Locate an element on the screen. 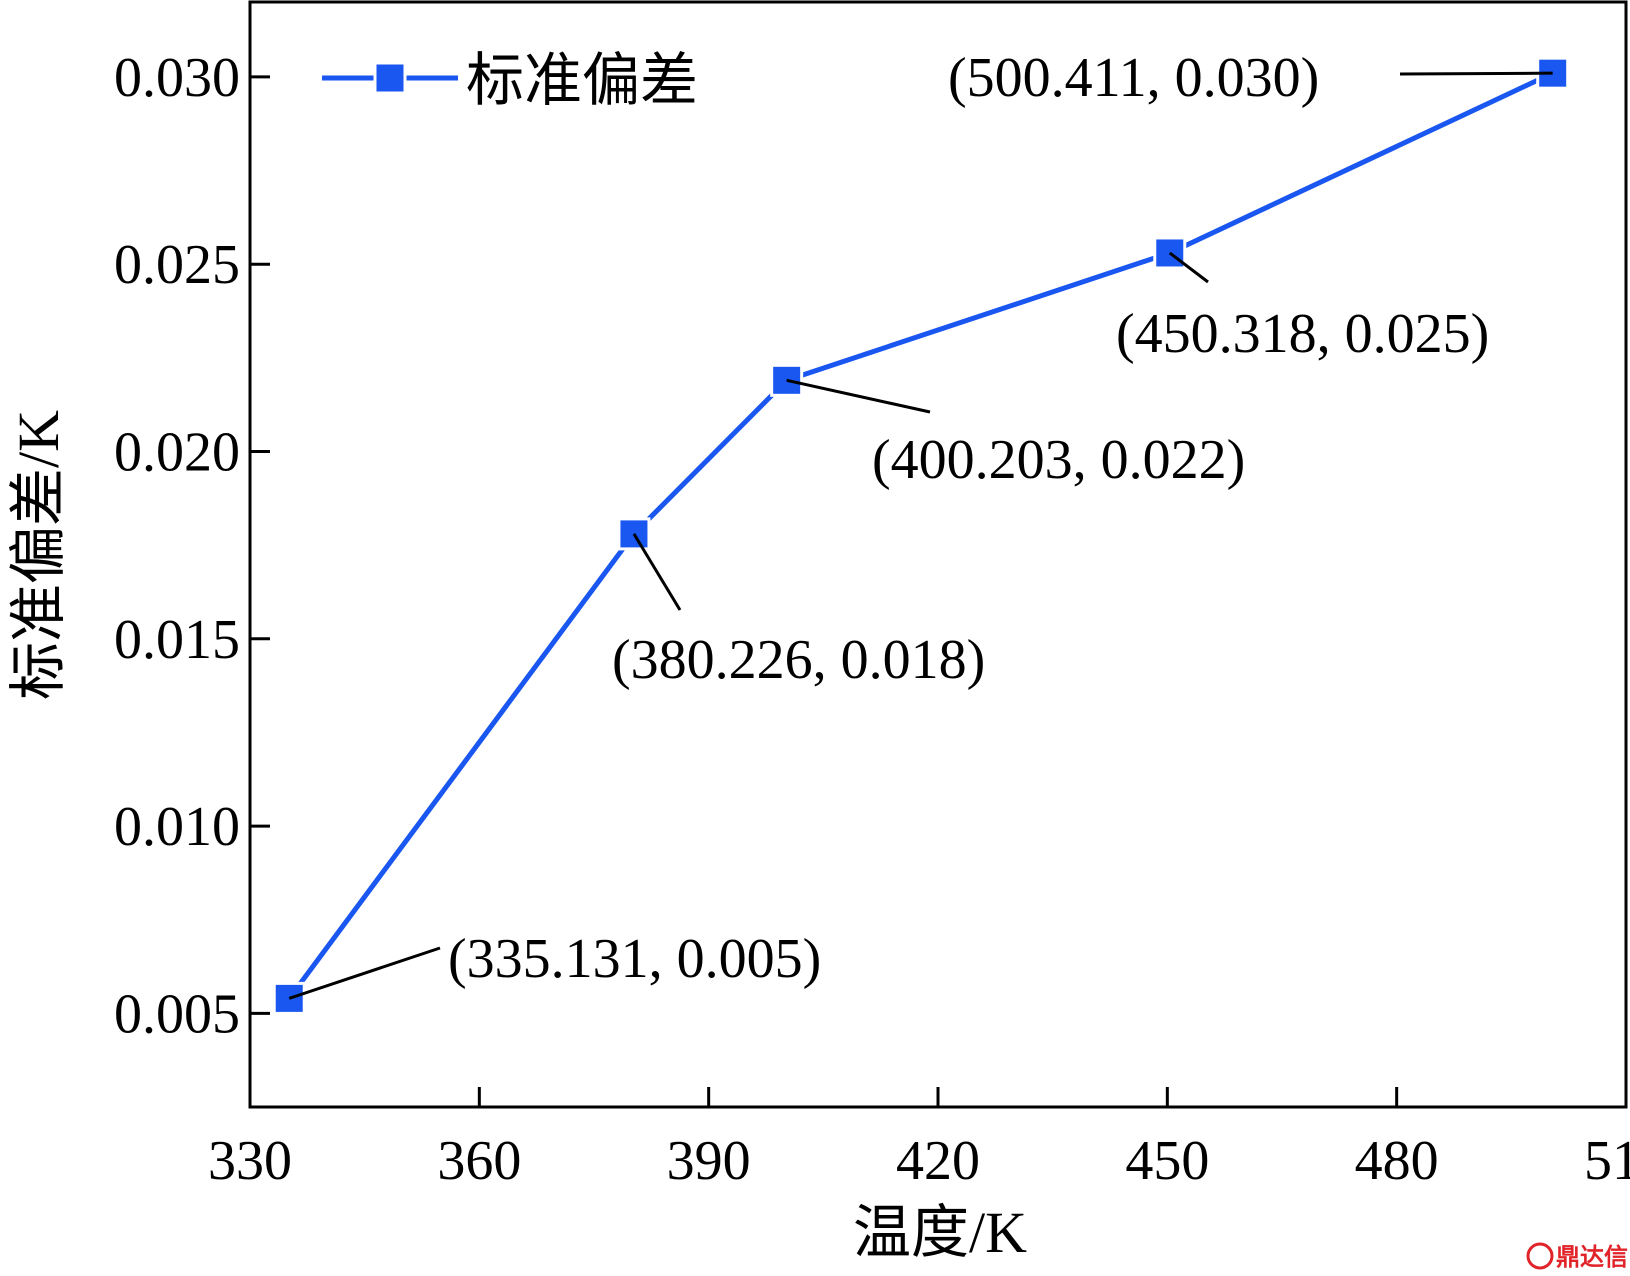 The image size is (1630, 1276). watermark-text: 鼎达信 is located at coordinates (1592, 1257).